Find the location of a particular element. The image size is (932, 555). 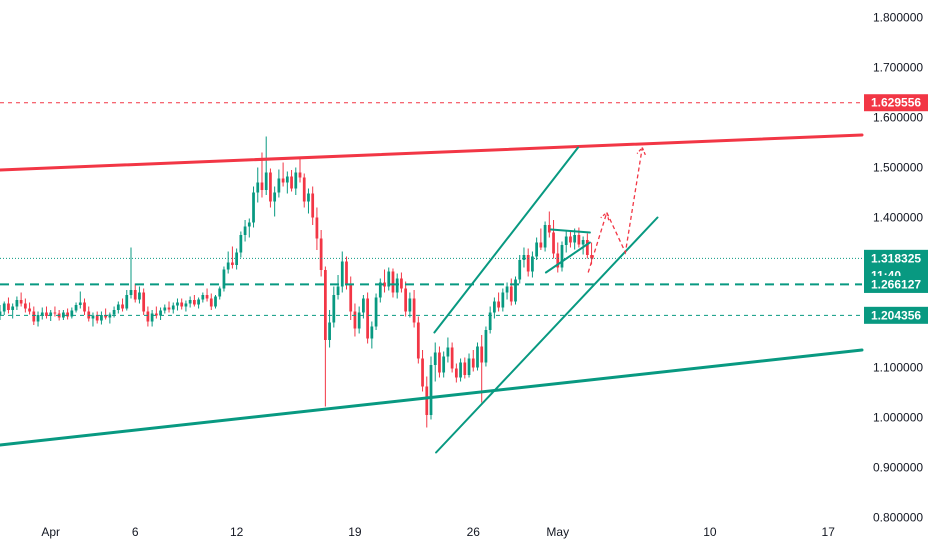

time-tick-label: 26 is located at coordinates (474, 532).